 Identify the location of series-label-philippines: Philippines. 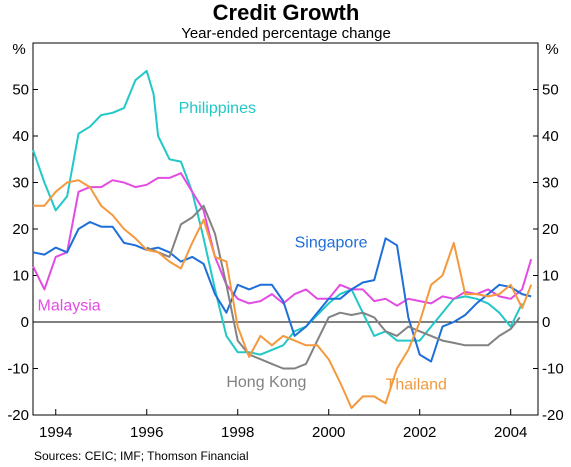
(217, 108).